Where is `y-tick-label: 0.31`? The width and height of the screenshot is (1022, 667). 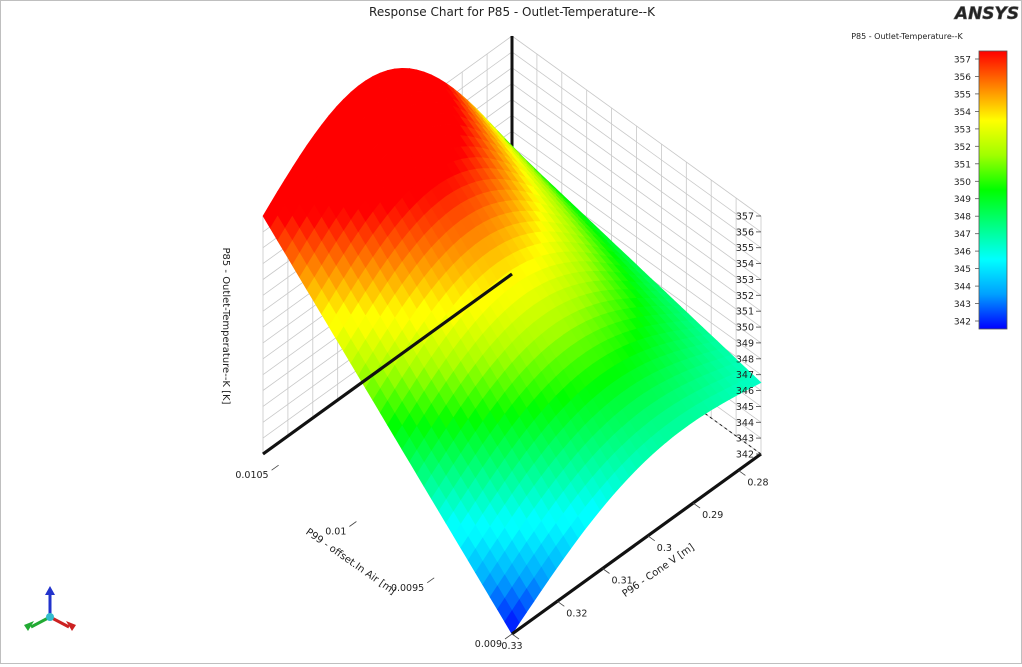
y-tick-label: 0.31 is located at coordinates (622, 581).